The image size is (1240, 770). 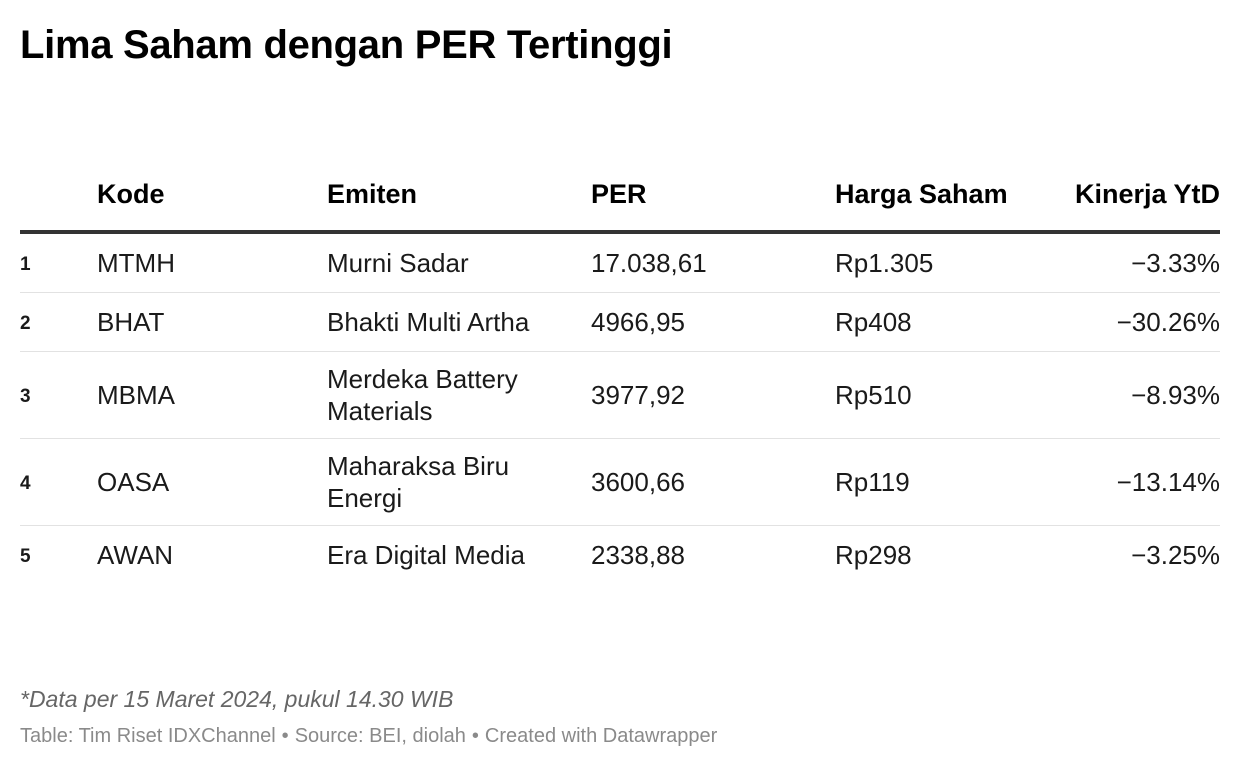 What do you see at coordinates (380, 736) in the screenshot?
I see `source-credit: Source: BEI, diolah` at bounding box center [380, 736].